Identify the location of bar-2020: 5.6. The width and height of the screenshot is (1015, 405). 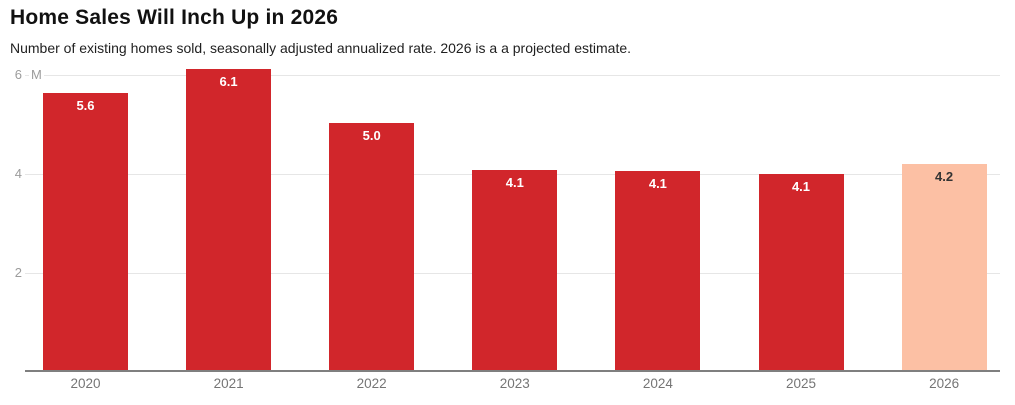
(85, 232).